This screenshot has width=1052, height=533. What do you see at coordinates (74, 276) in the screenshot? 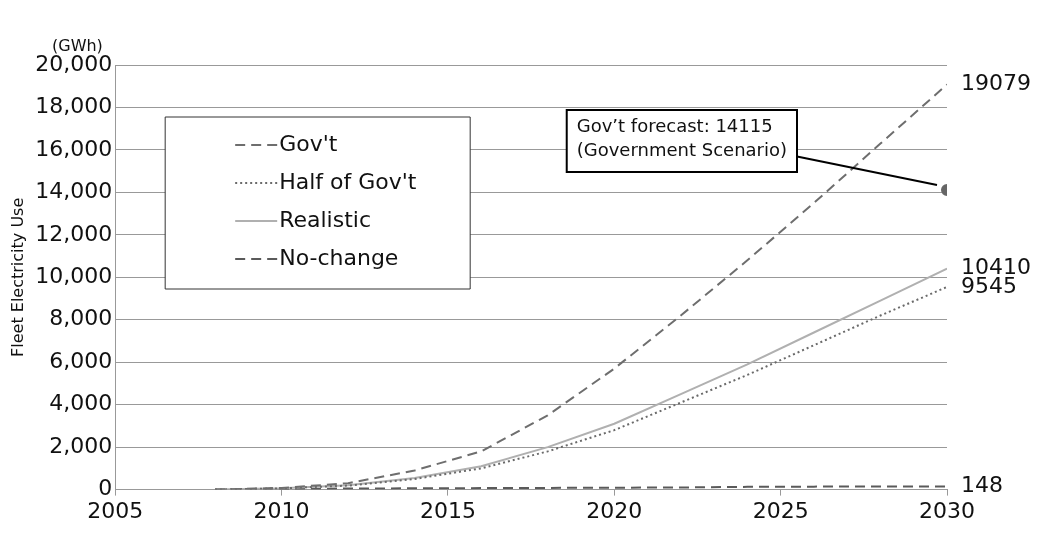
I see `y-tick-label: 10,000` at bounding box center [74, 276].